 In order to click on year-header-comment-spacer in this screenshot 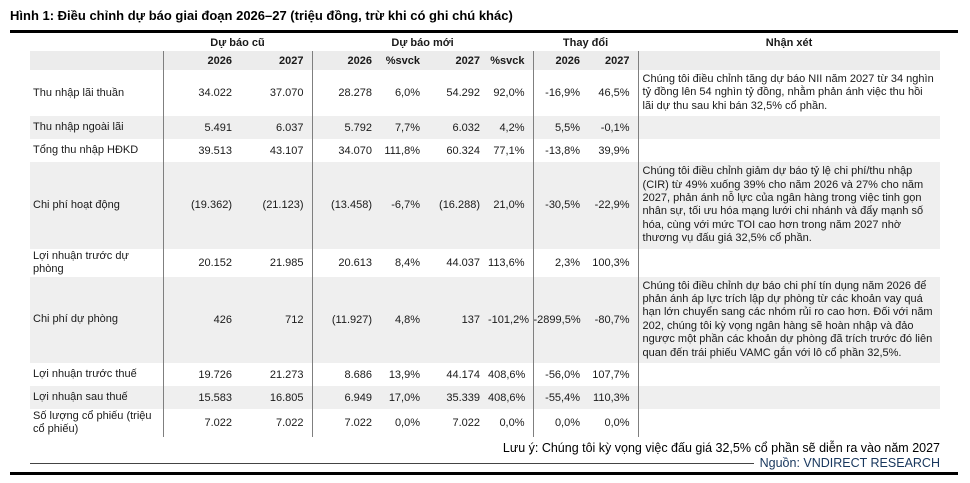, I will do `click(789, 60)`.